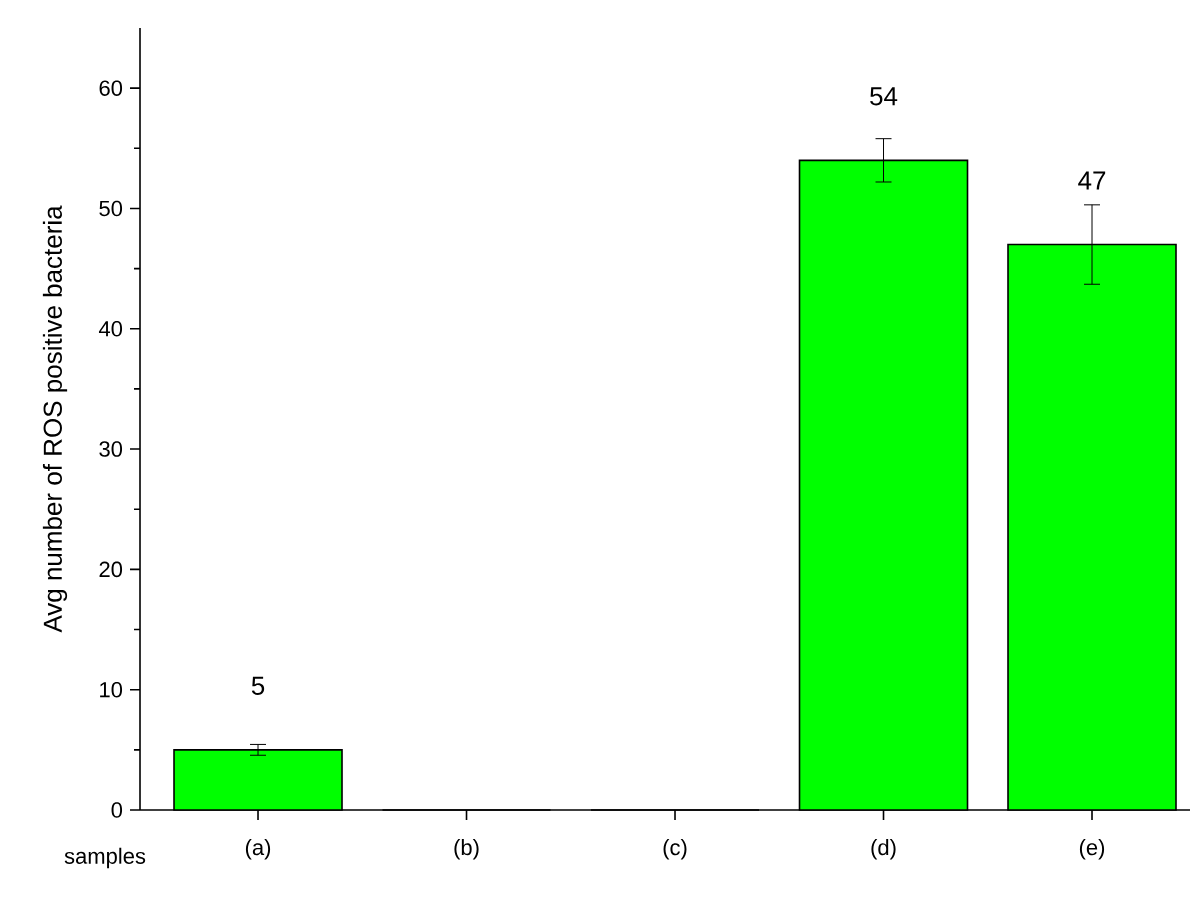 The image size is (1200, 915). What do you see at coordinates (884, 96) in the screenshot?
I see `data-label: 54` at bounding box center [884, 96].